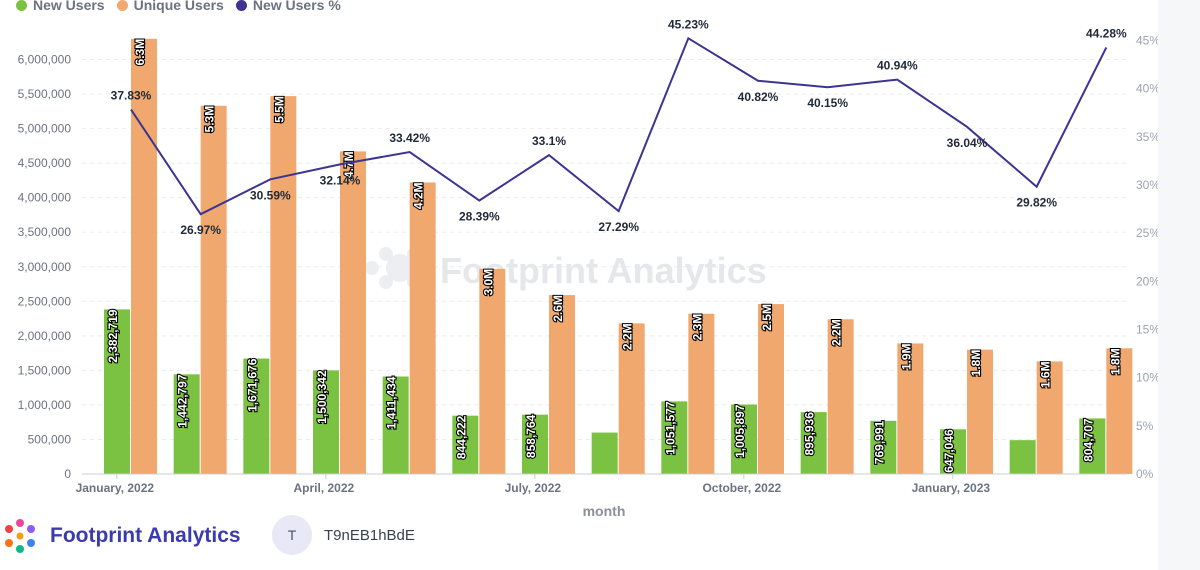 This screenshot has height=570, width=1200. I want to click on x-tick-label: October, 2022, so click(741, 488).